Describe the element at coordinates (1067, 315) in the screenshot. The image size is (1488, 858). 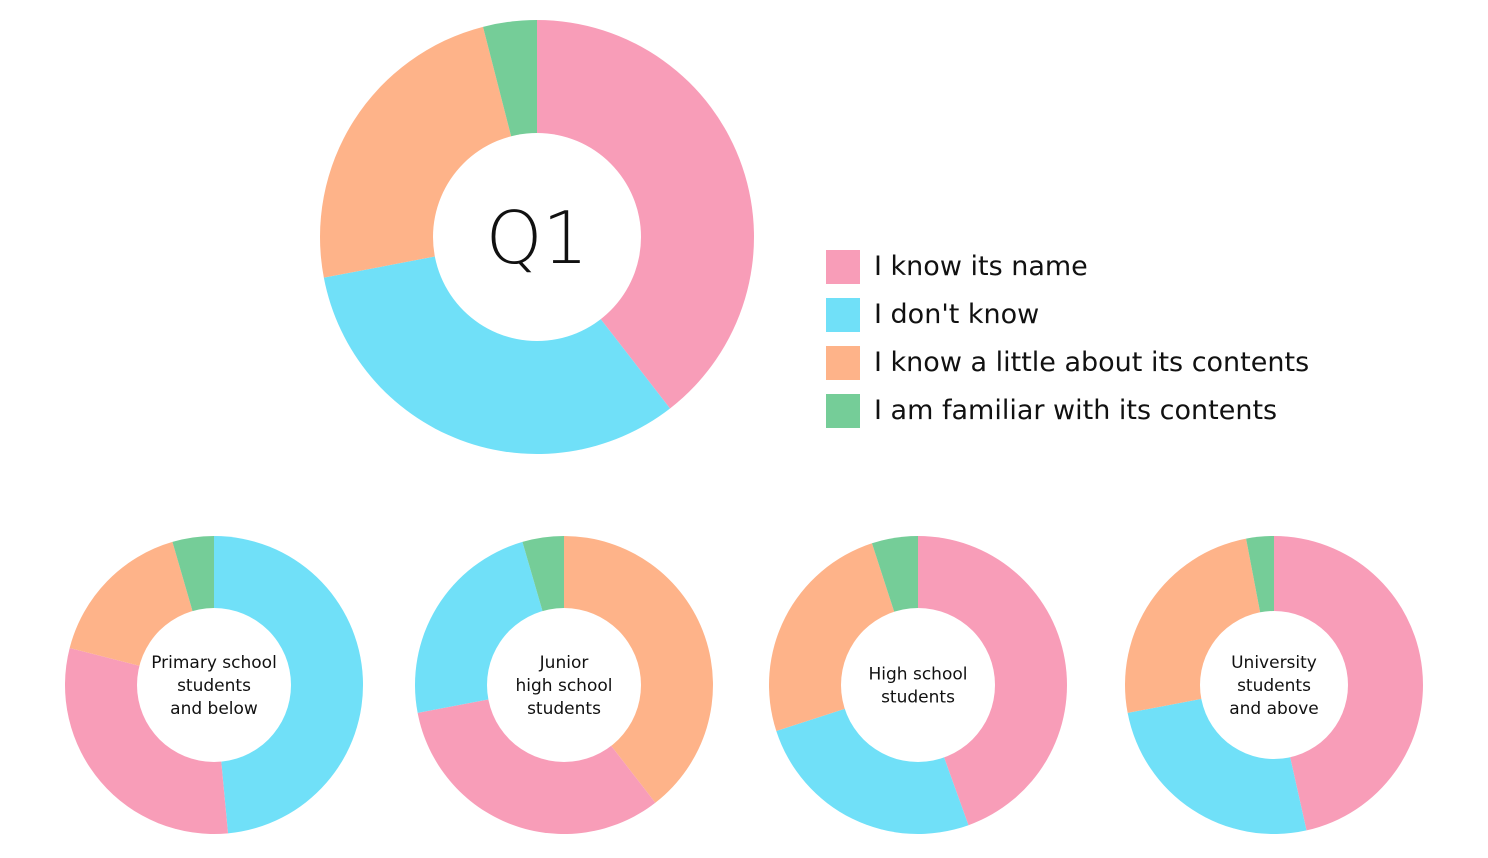
I see `legend-item-i-dont-know: I don't know` at that location.